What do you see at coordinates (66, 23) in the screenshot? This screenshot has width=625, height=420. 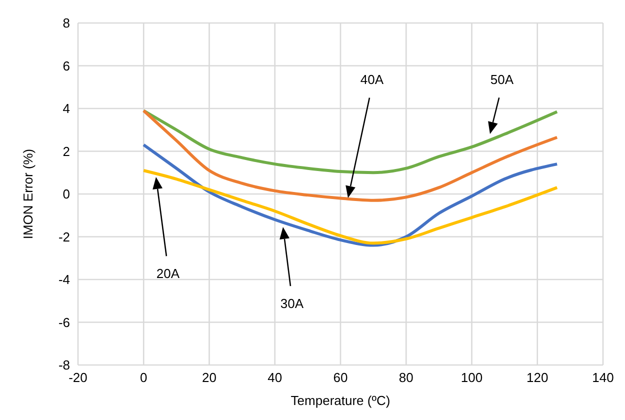 I see `y-tick-label: 8` at bounding box center [66, 23].